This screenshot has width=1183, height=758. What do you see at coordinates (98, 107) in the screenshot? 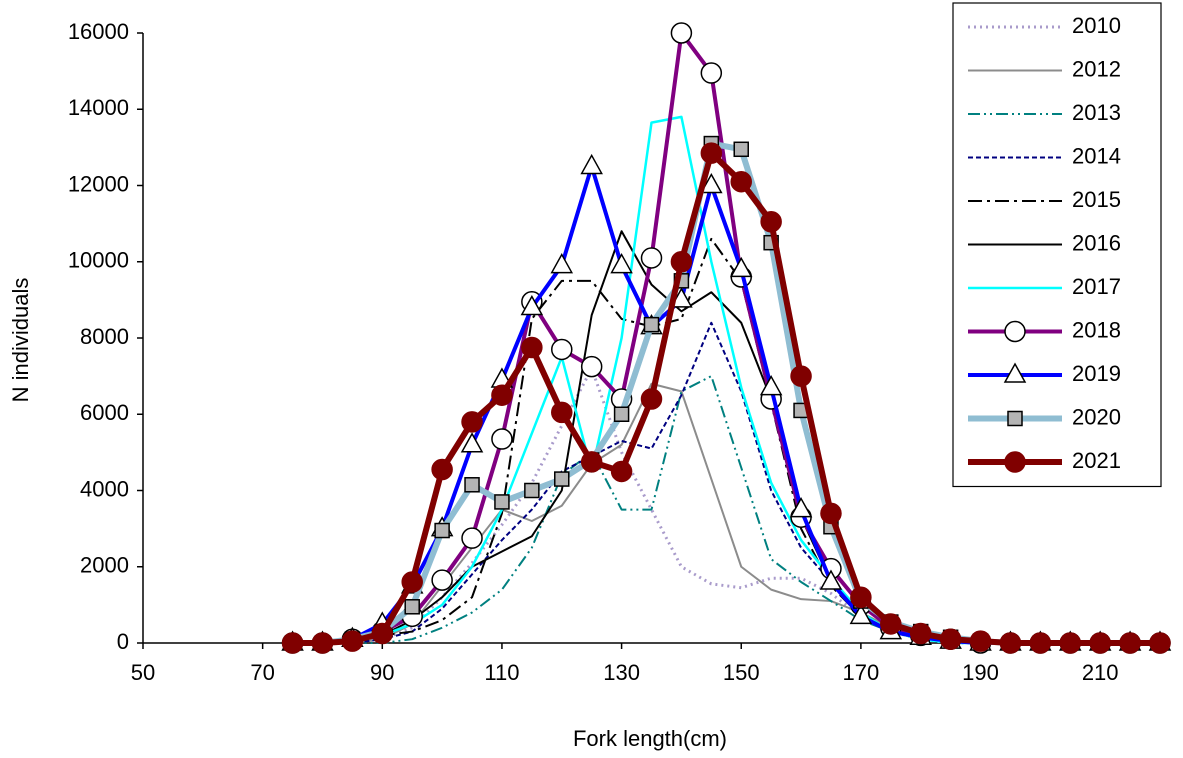
I see `y-tick-label: 14000` at bounding box center [98, 107].